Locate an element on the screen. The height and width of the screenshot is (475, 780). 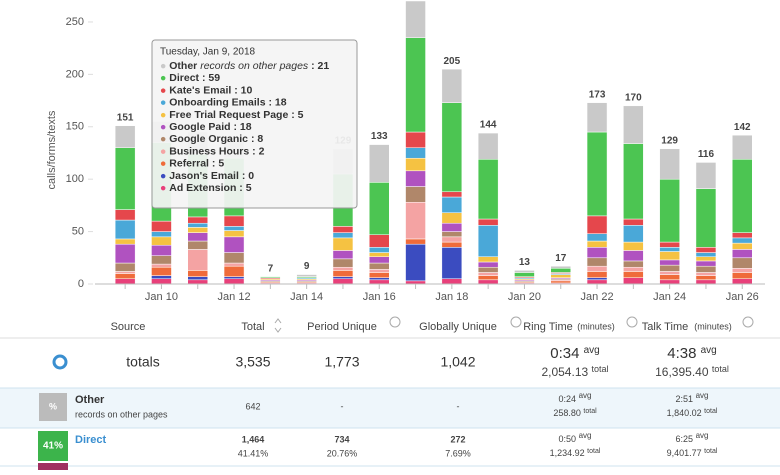
tooltip-sep: : is located at coordinates (236, 90).